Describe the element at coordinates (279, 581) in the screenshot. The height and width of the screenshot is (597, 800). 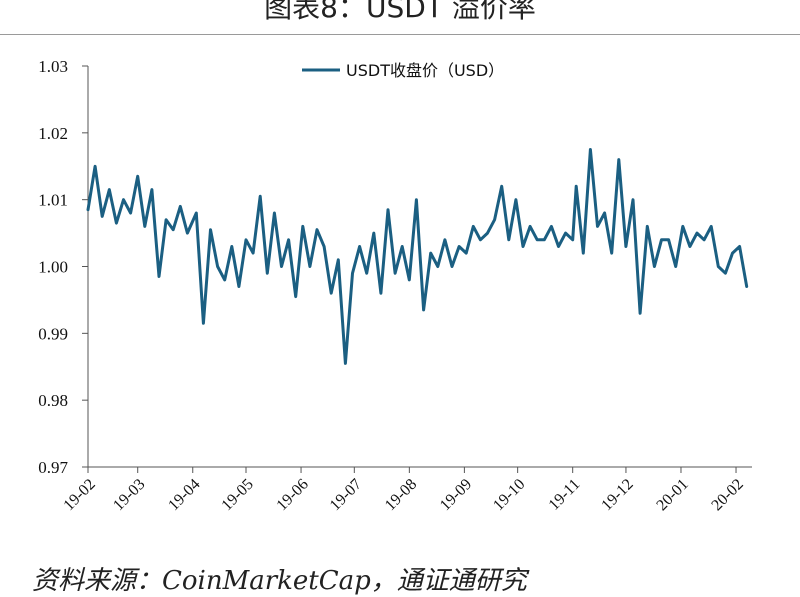
I see `source-note: 资料来源：CoinMarketCap，通证通研究` at that location.